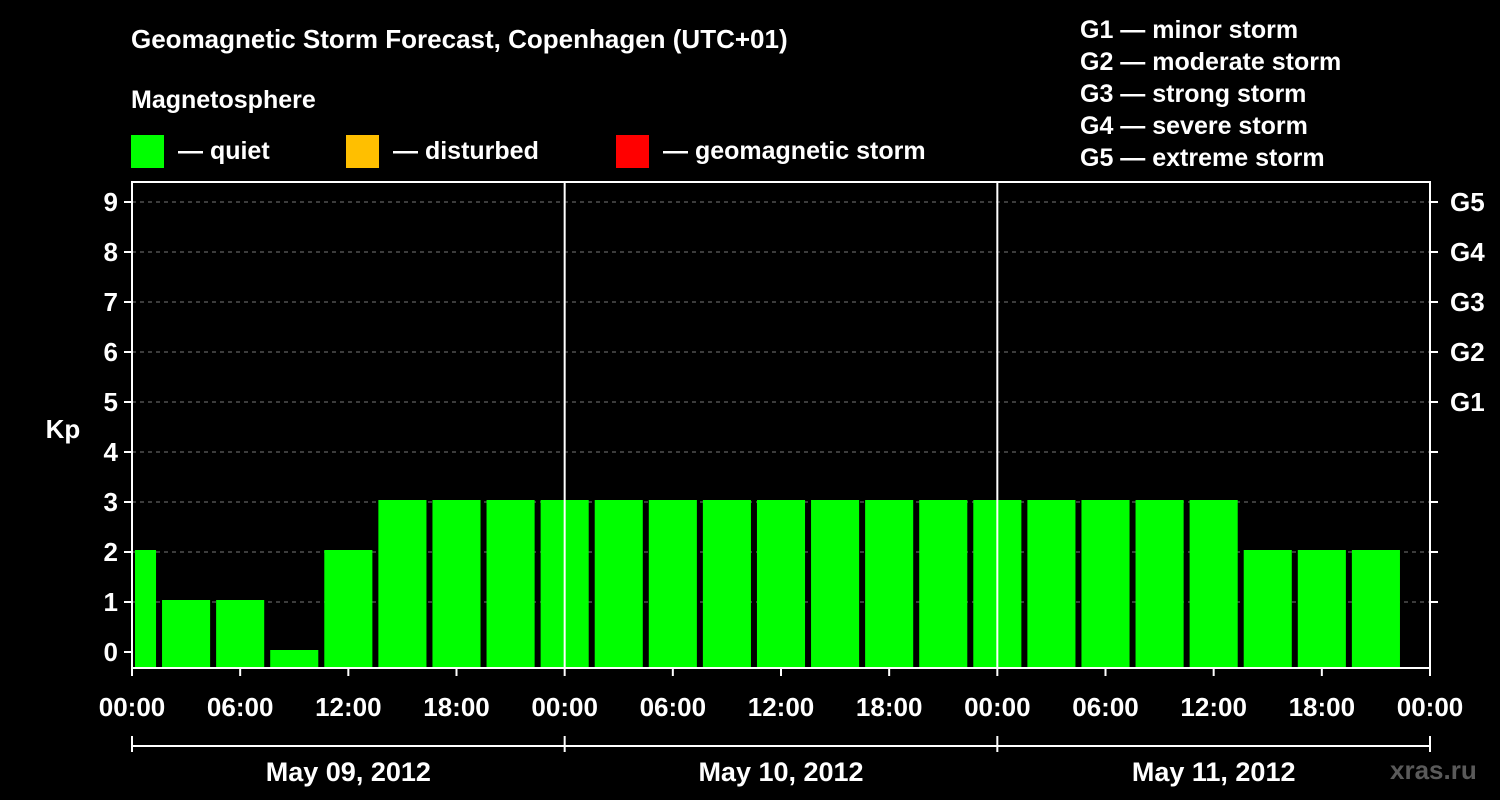 The width and height of the screenshot is (1500, 800). I want to click on day-label: May 09, 2012, so click(348, 772).